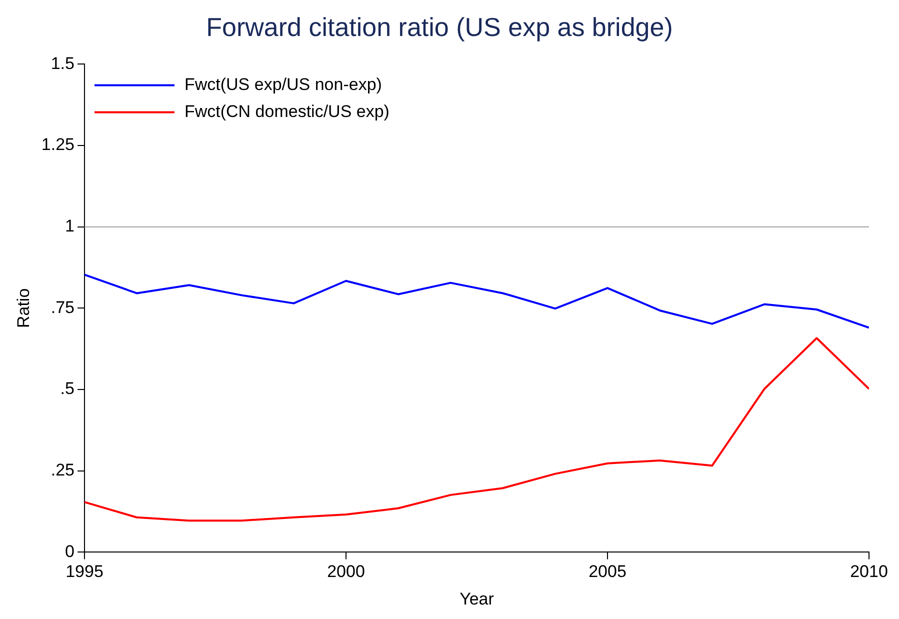 This screenshot has width=899, height=619. Describe the element at coordinates (69, 551) in the screenshot. I see `y-tick-label: 0` at that location.